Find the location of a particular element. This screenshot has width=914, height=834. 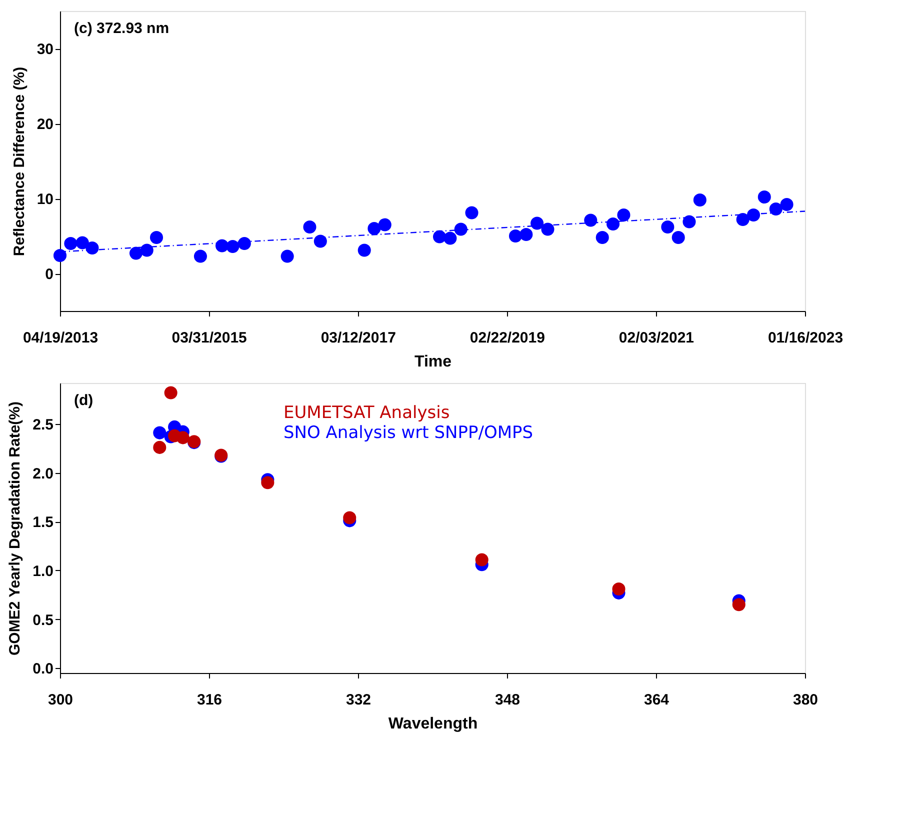

y-axis-title: Reflectance Difference (%) is located at coordinates (19, 161).